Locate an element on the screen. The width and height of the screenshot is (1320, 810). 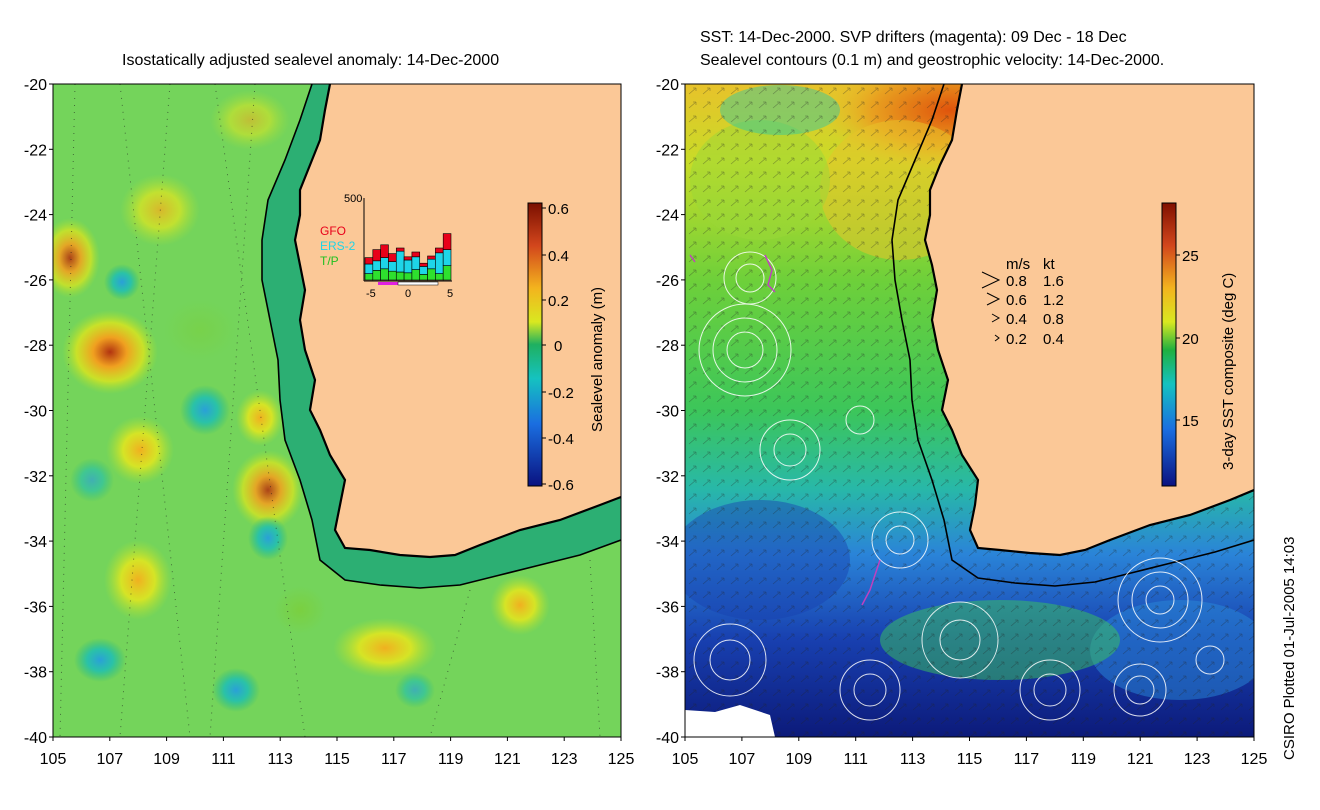
svp-drifter-tracks is located at coordinates (785, 430).